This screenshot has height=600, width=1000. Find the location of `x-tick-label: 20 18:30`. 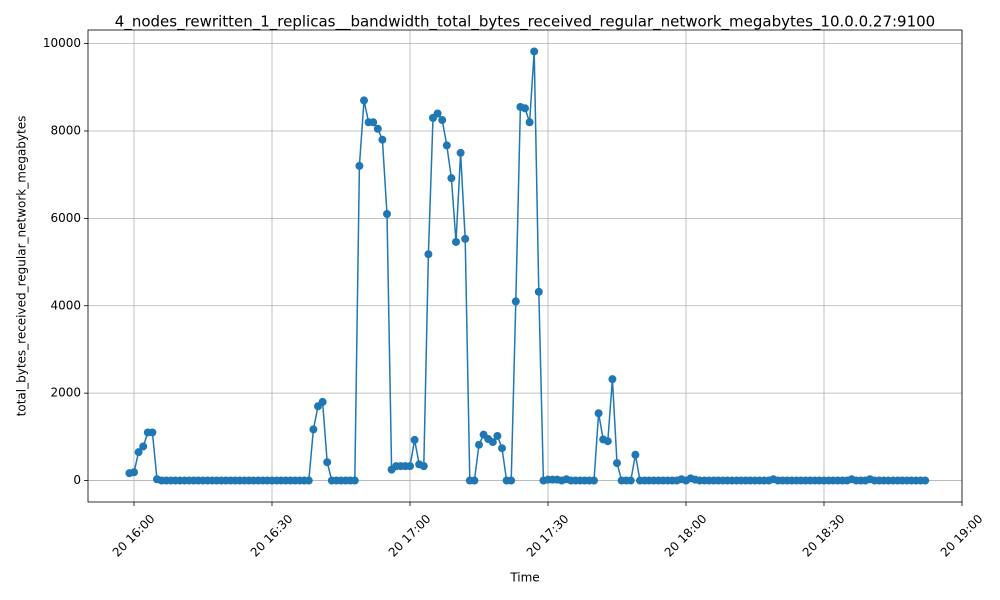

x-tick-label: 20 18:30 is located at coordinates (824, 536).